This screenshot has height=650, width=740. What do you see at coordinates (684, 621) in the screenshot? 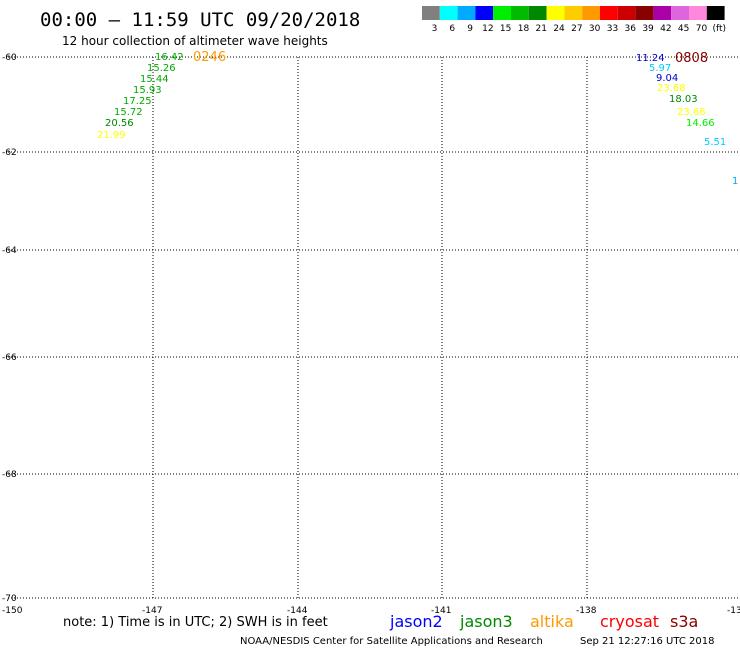
I see `satellite-name: s3a` at bounding box center [684, 621].